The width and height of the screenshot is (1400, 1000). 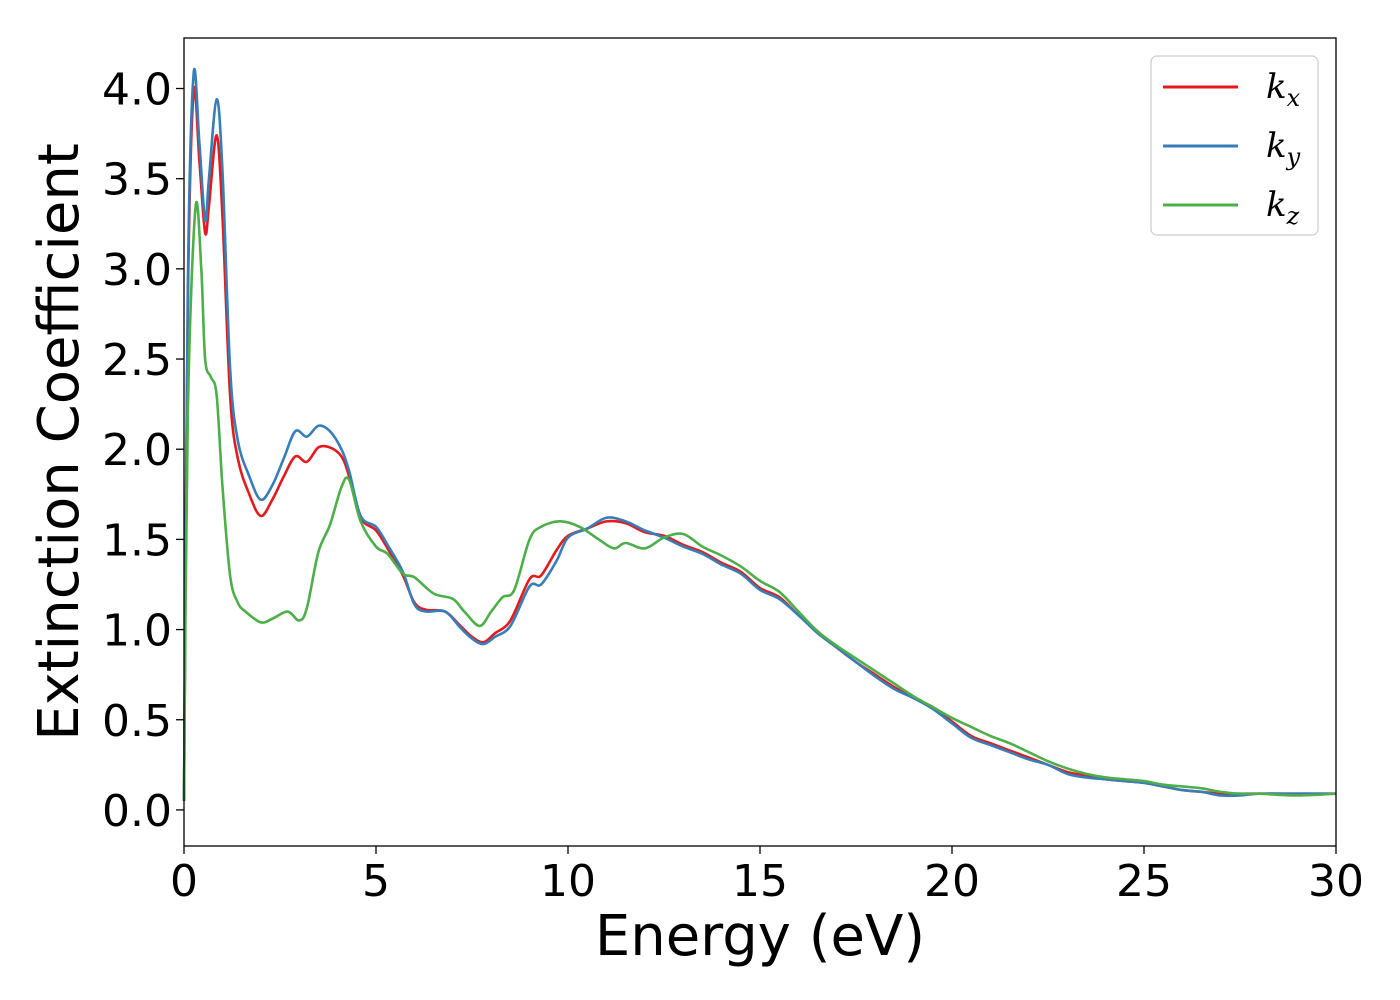 What do you see at coordinates (568, 881) in the screenshot?
I see `x-tick-label: 10` at bounding box center [568, 881].